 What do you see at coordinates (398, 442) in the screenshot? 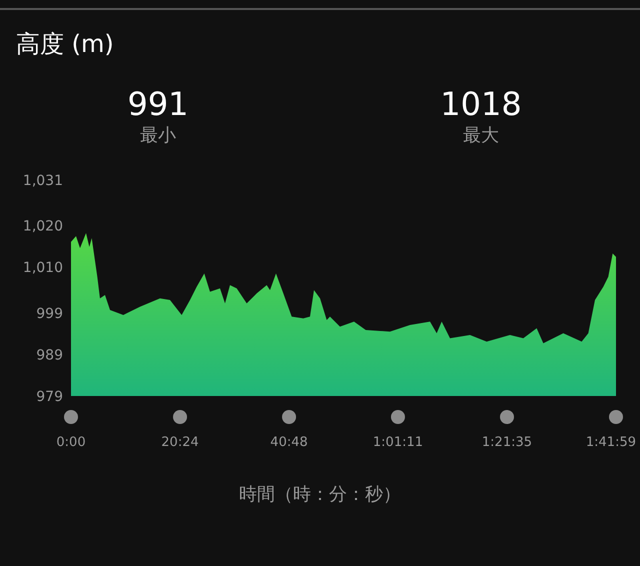
I see `x-tick-label: 1:01:11` at bounding box center [398, 442].